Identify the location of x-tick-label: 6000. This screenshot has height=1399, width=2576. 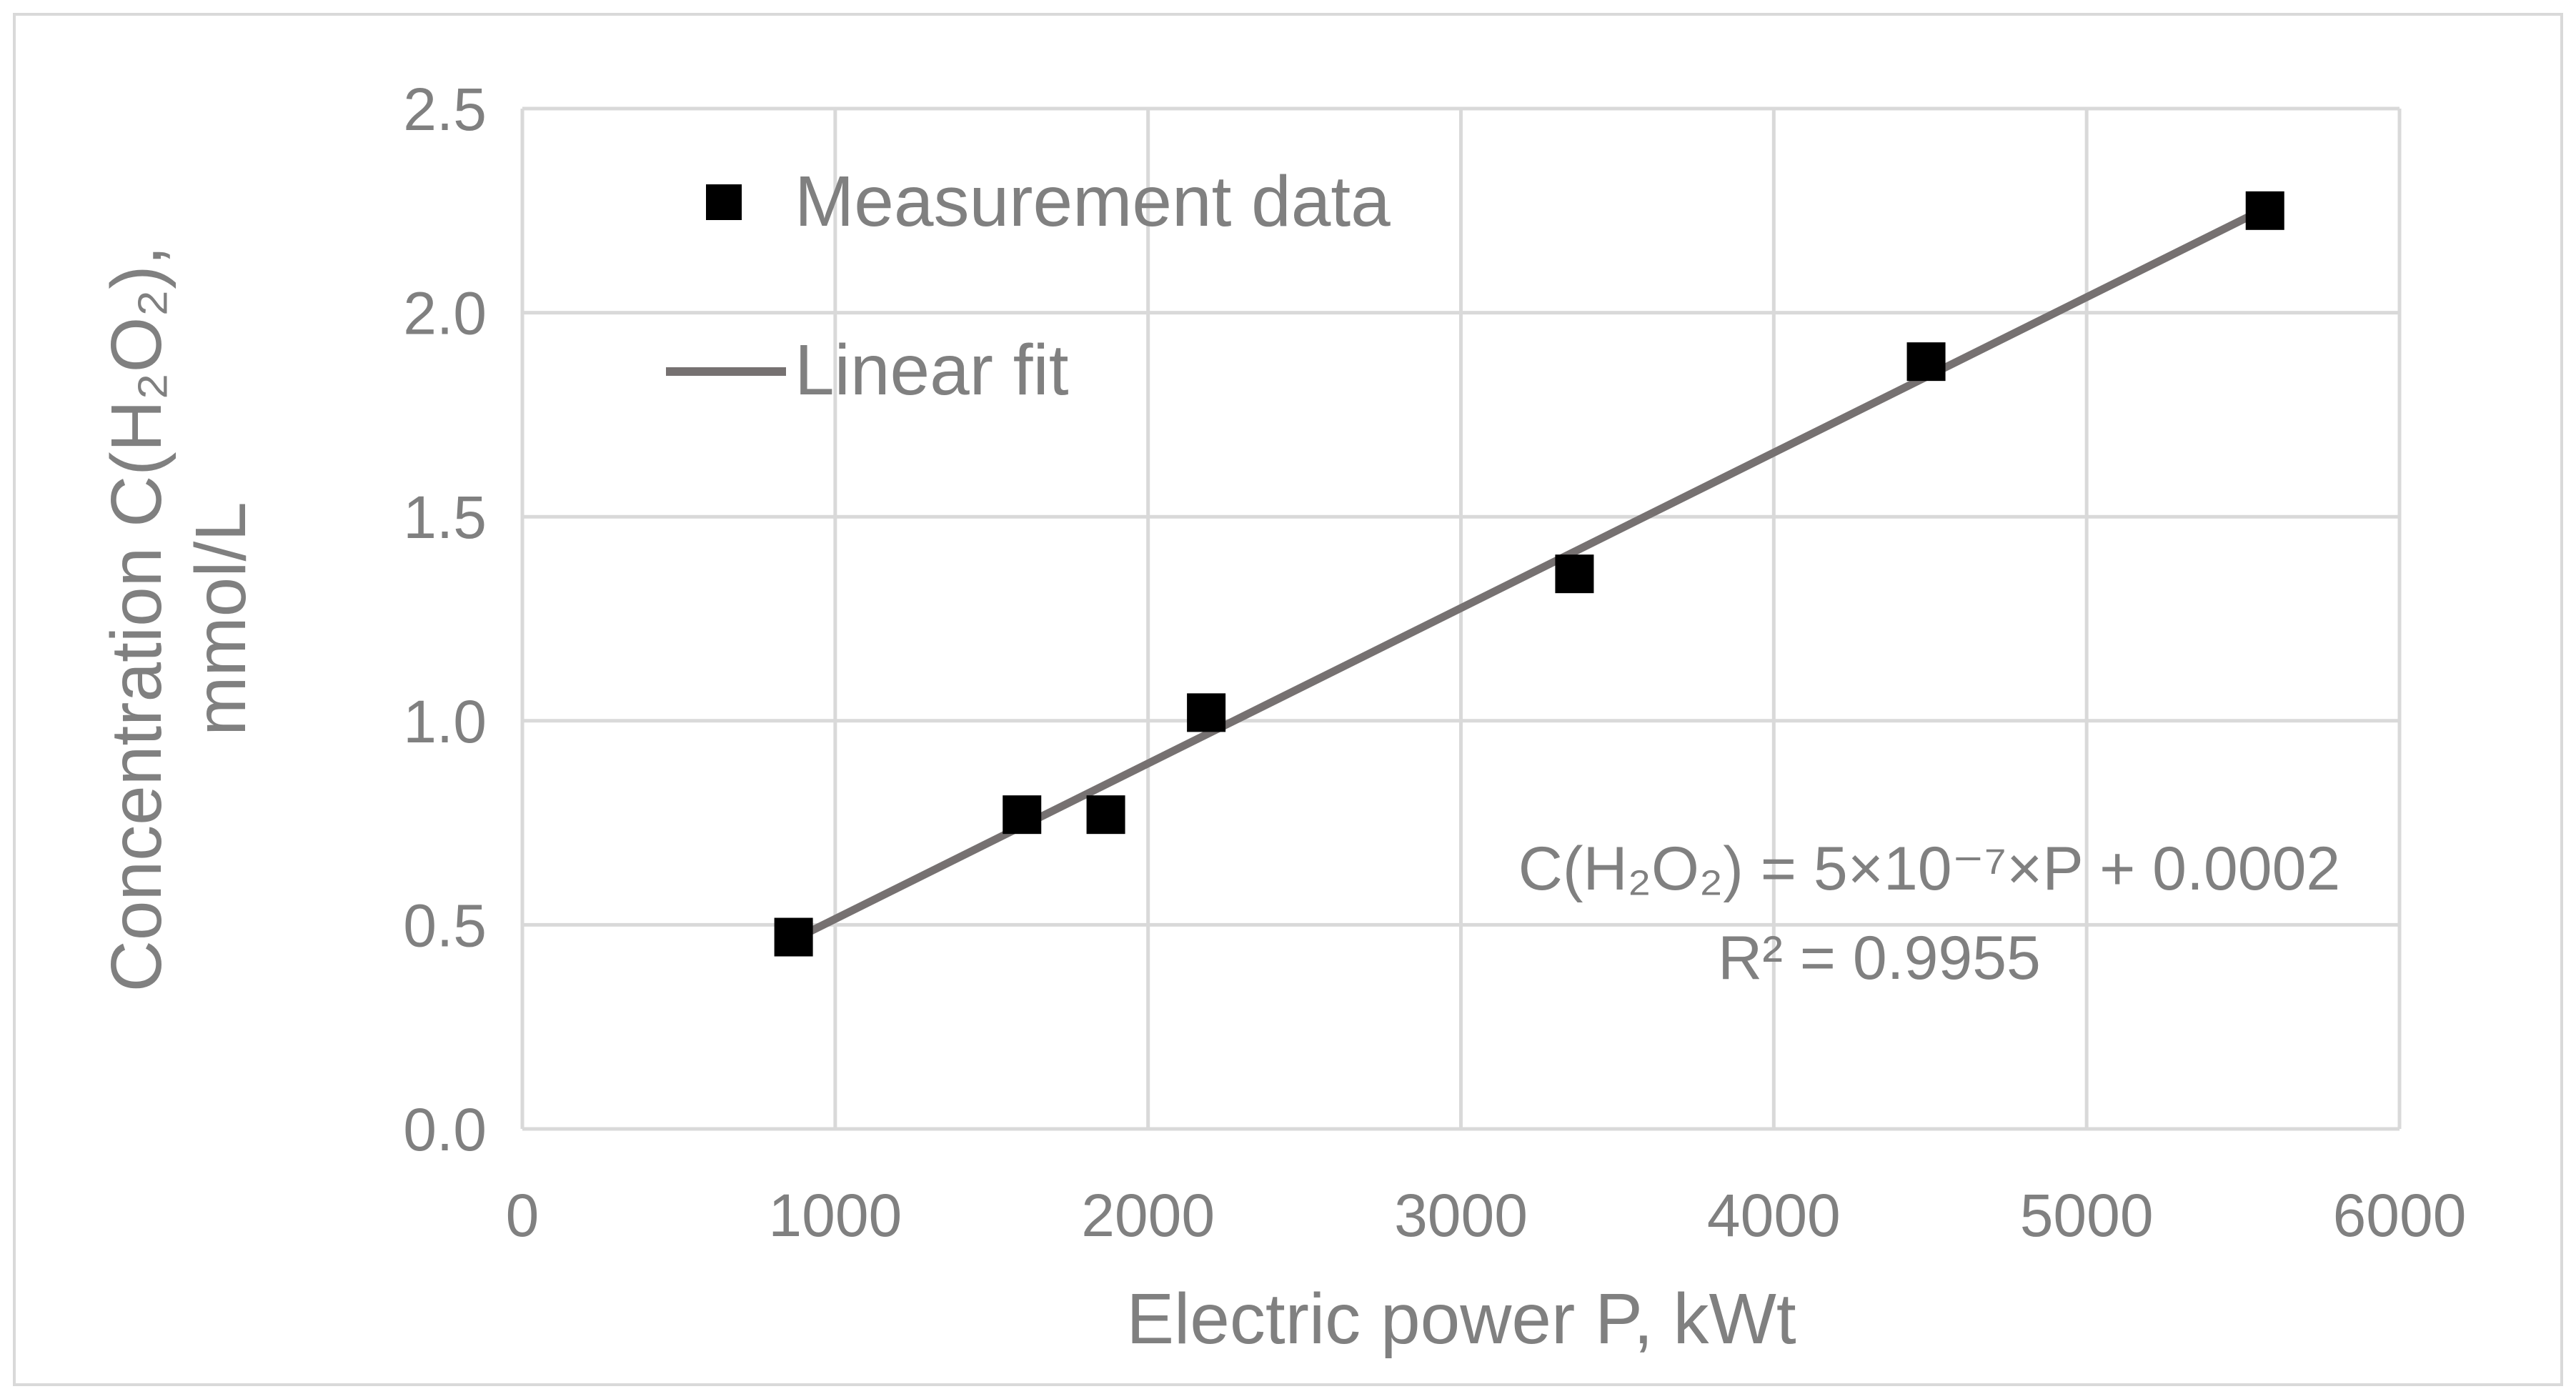
(2400, 1215).